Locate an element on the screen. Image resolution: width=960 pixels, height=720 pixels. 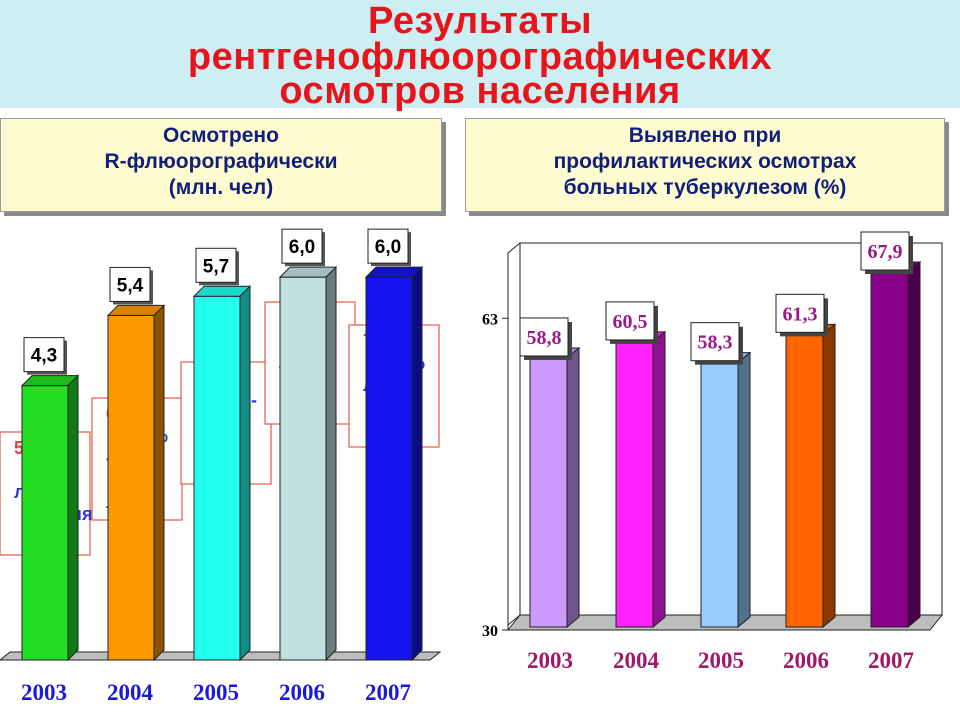
left-bar-2006 is located at coordinates (308, 463).